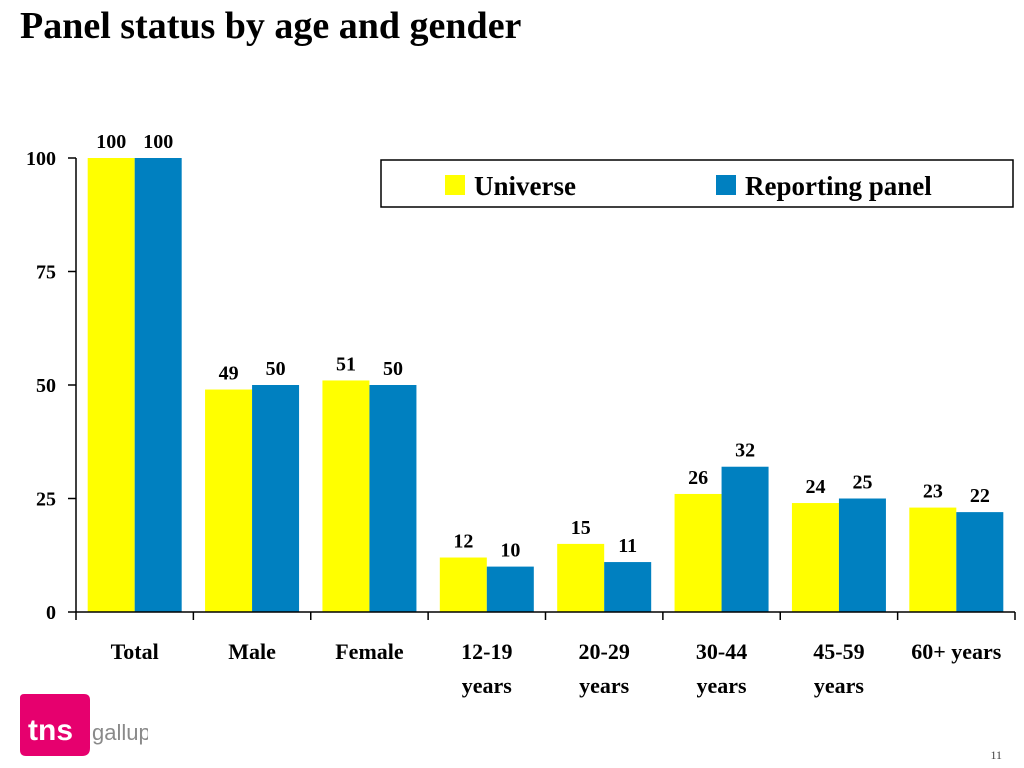  I want to click on legend-label: Universe, so click(525, 186).